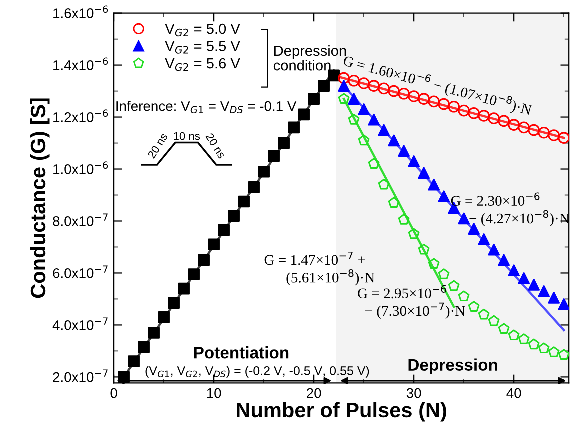 The height and width of the screenshot is (444, 576). I want to click on y-axis-title: Conductance (G) [S], so click(40, 198).